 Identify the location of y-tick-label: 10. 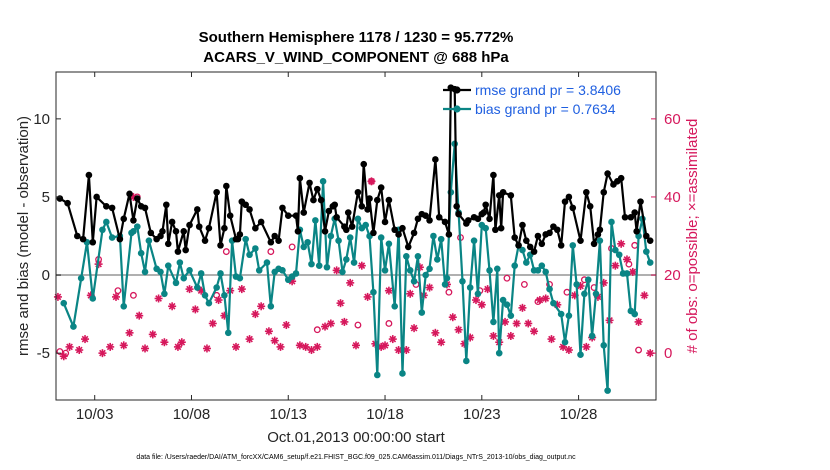
(41, 119).